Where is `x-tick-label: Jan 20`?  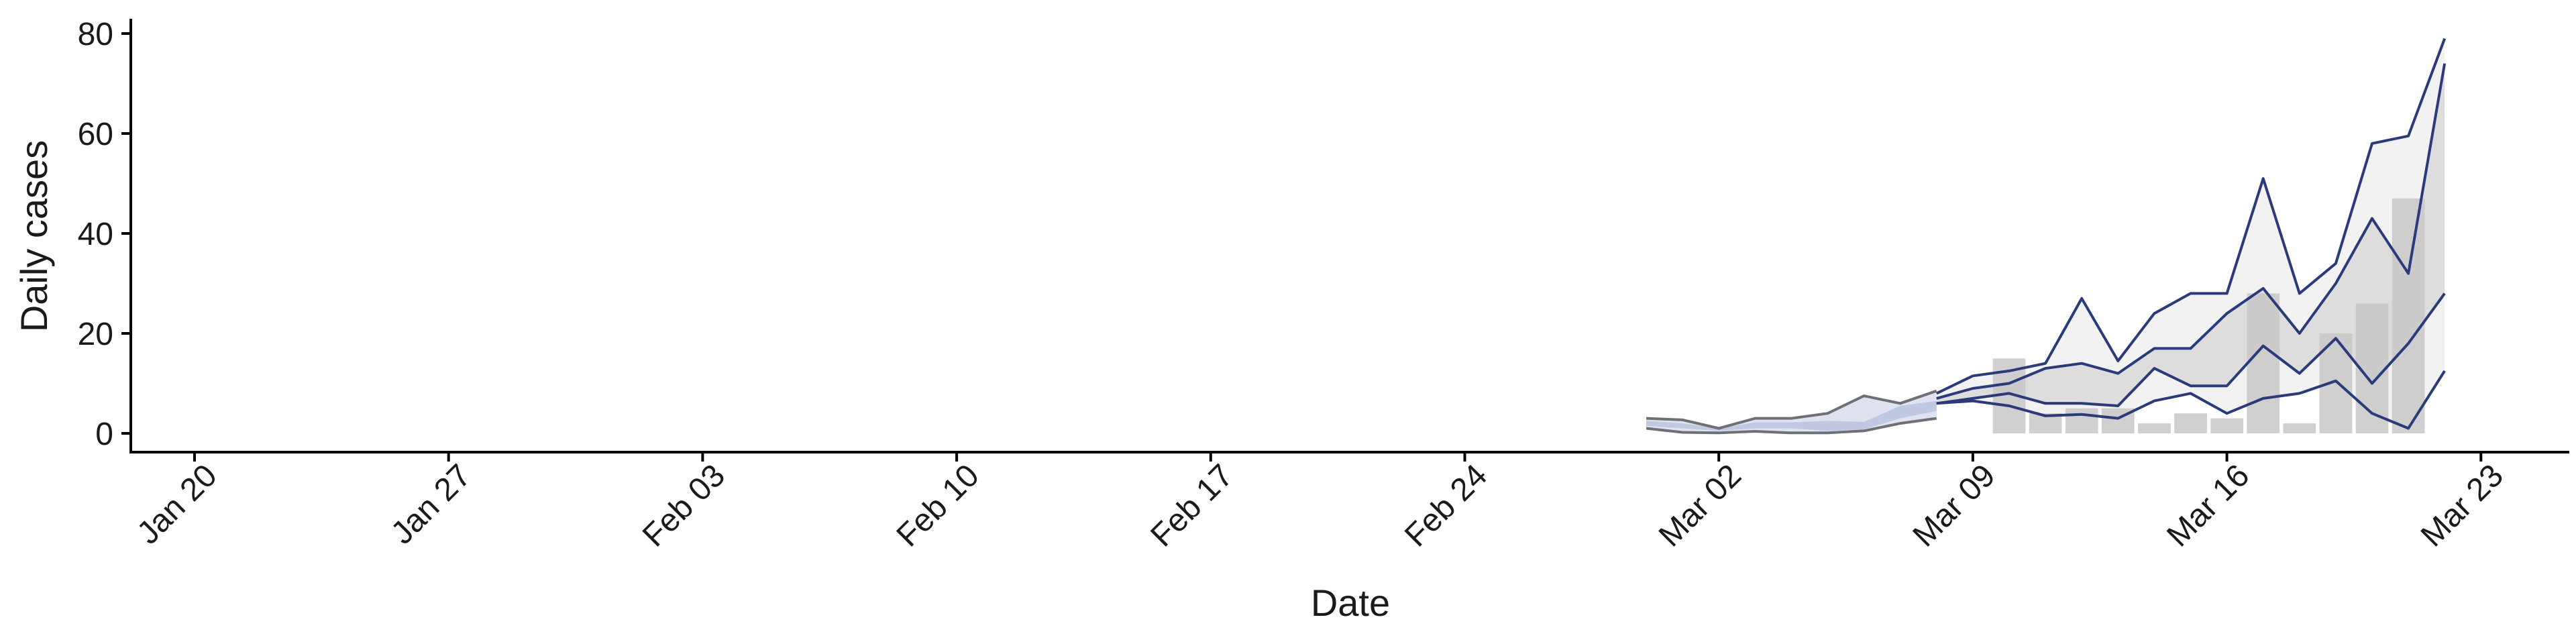
x-tick-label: Jan 20 is located at coordinates (176, 504).